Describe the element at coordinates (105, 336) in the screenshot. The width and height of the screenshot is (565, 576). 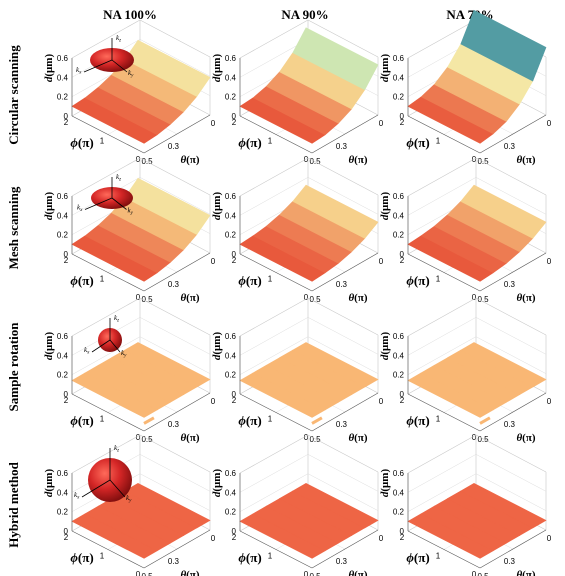
I see `sphere-inset-3: kz kx ky` at that location.